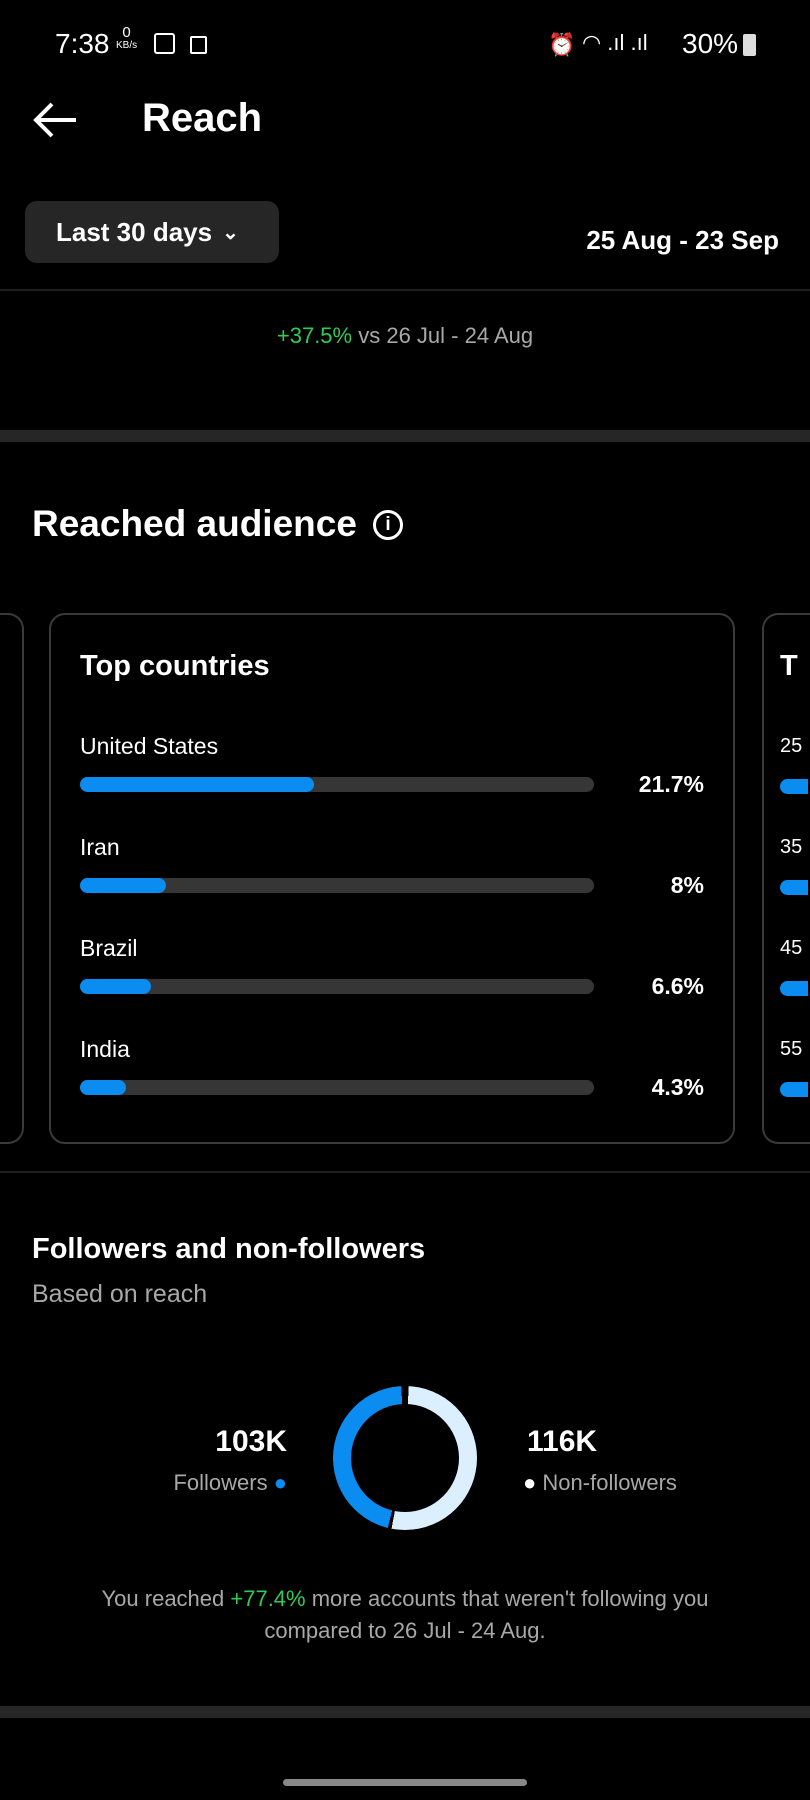  I want to click on date-range-dropdown: Last 30 days ⌄, so click(152, 232).